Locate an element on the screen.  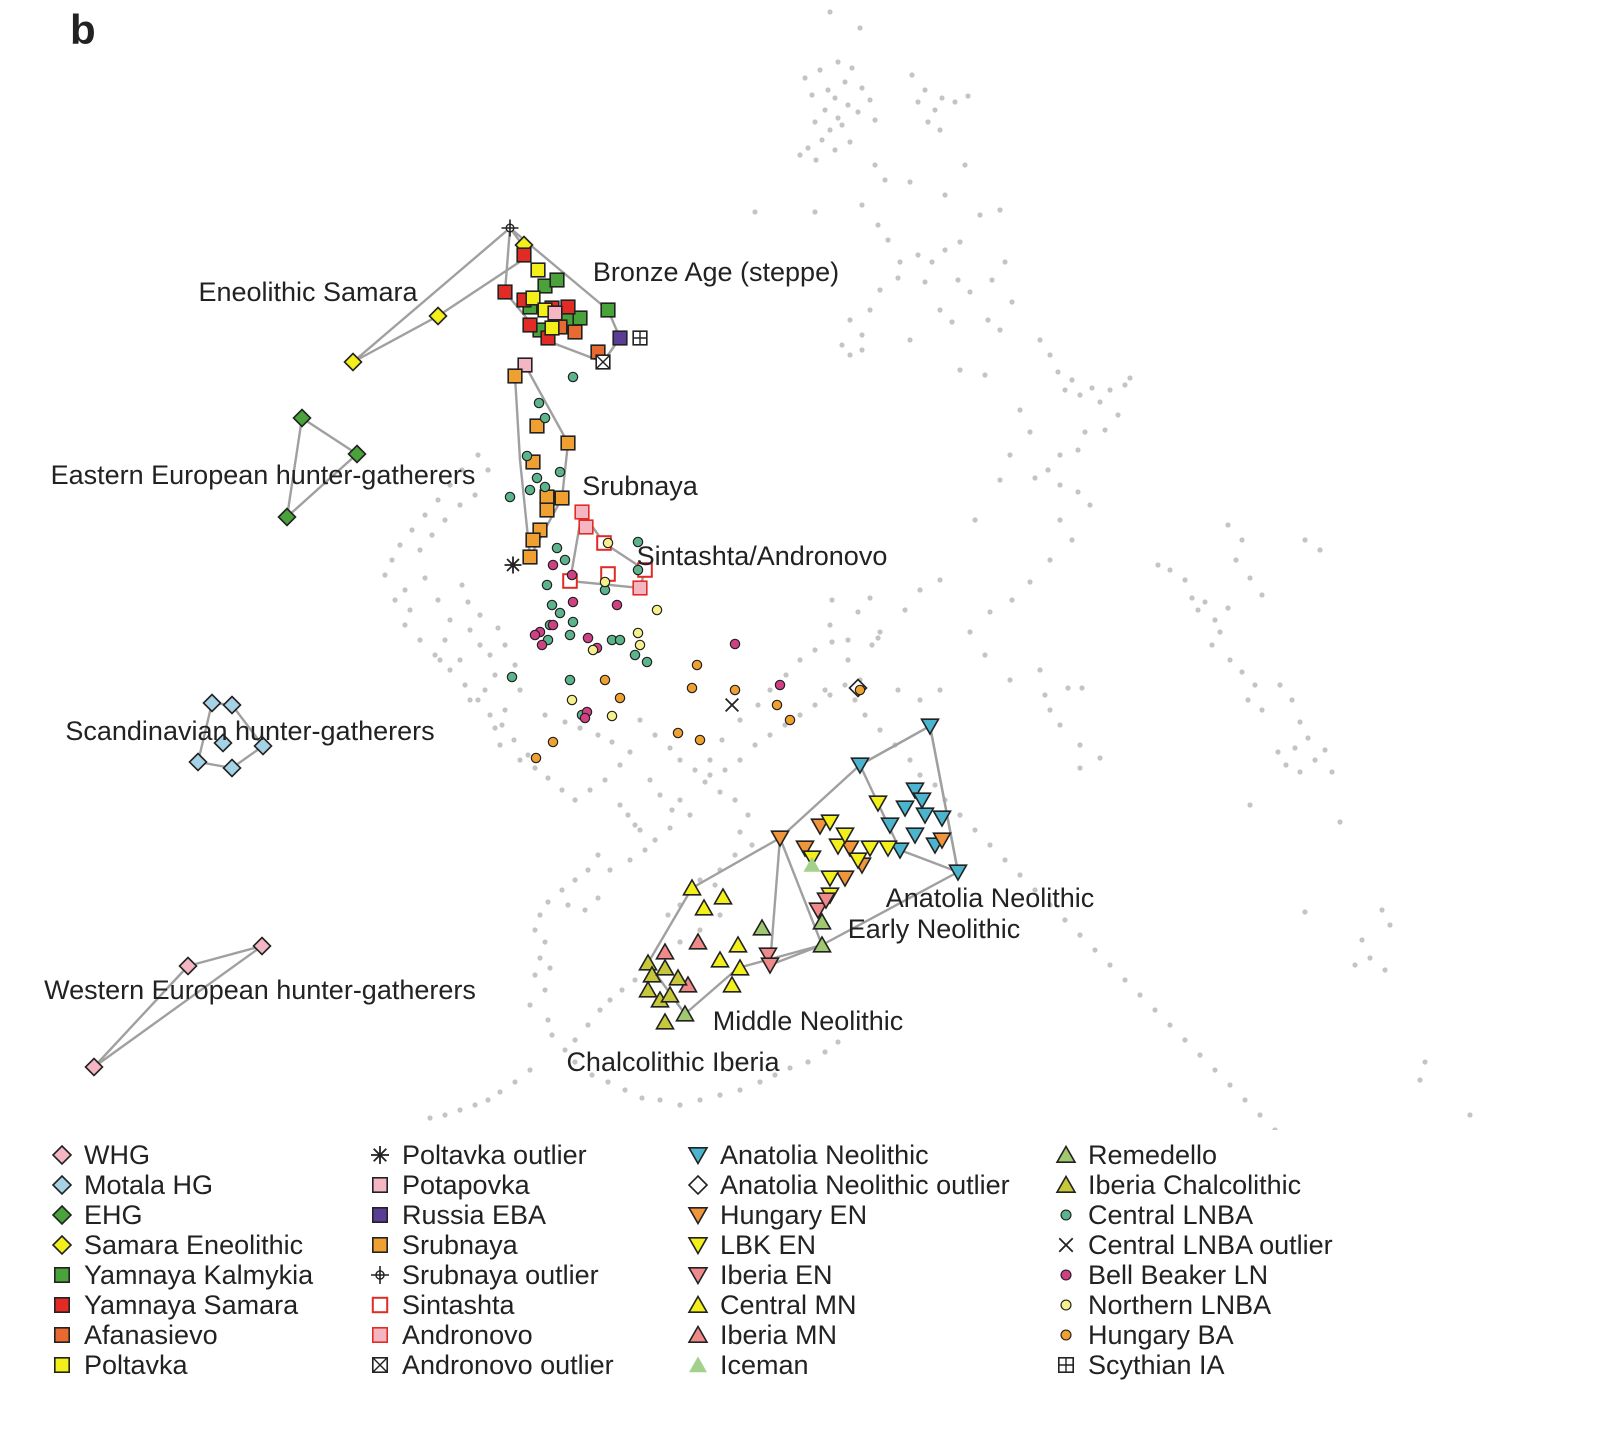
legend-item-central-lnba: Central LNBA is located at coordinates (1192, 1215).